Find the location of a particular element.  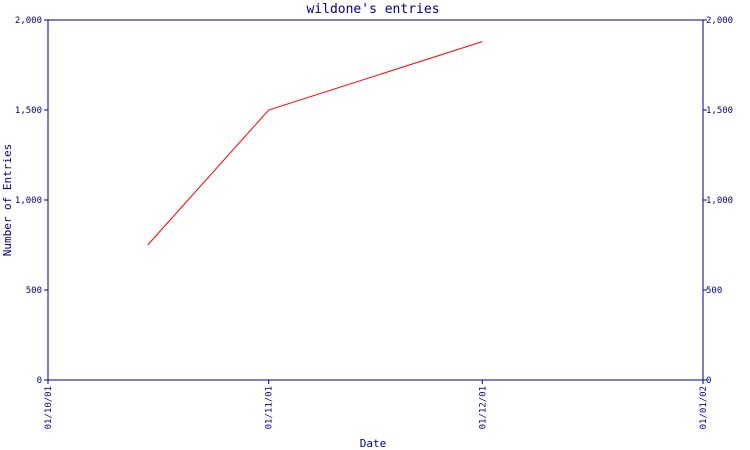

x-tick-label: 01/11/01 is located at coordinates (270, 407).